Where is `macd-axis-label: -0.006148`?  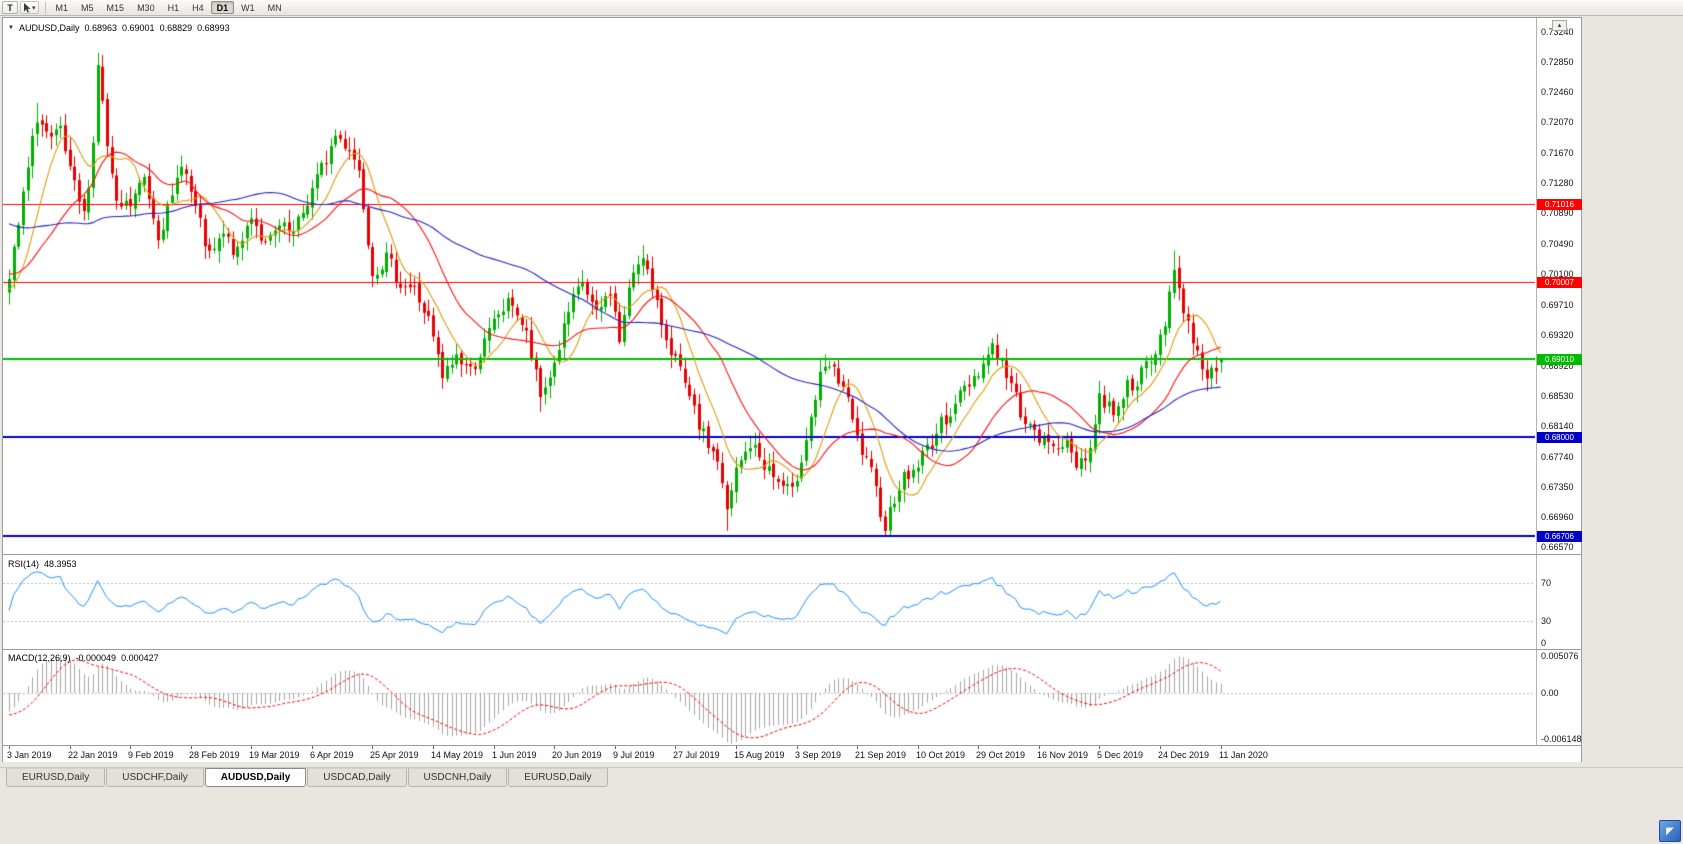
macd-axis-label: -0.006148 is located at coordinates (1561, 739).